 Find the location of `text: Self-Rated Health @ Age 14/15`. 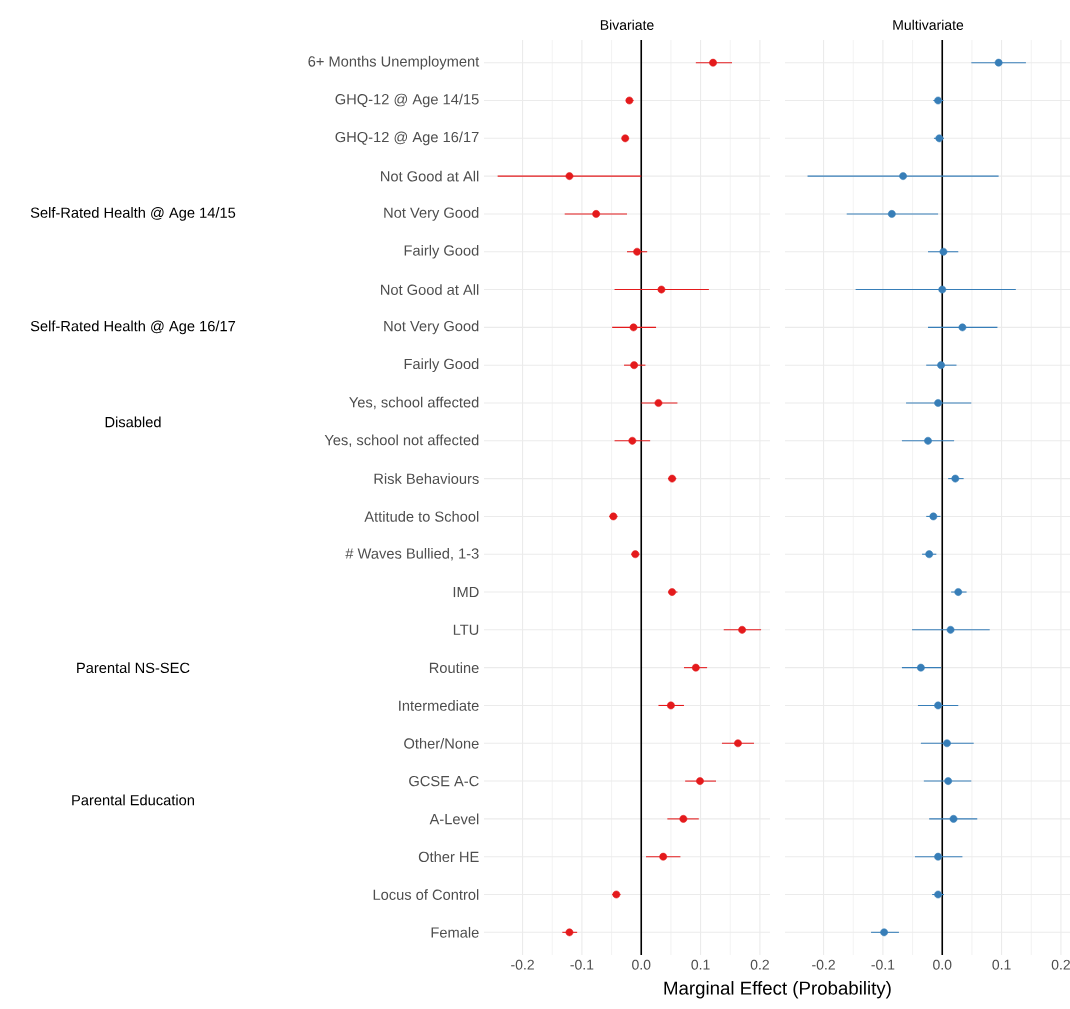

text: Self-Rated Health @ Age 14/15 is located at coordinates (133, 214).